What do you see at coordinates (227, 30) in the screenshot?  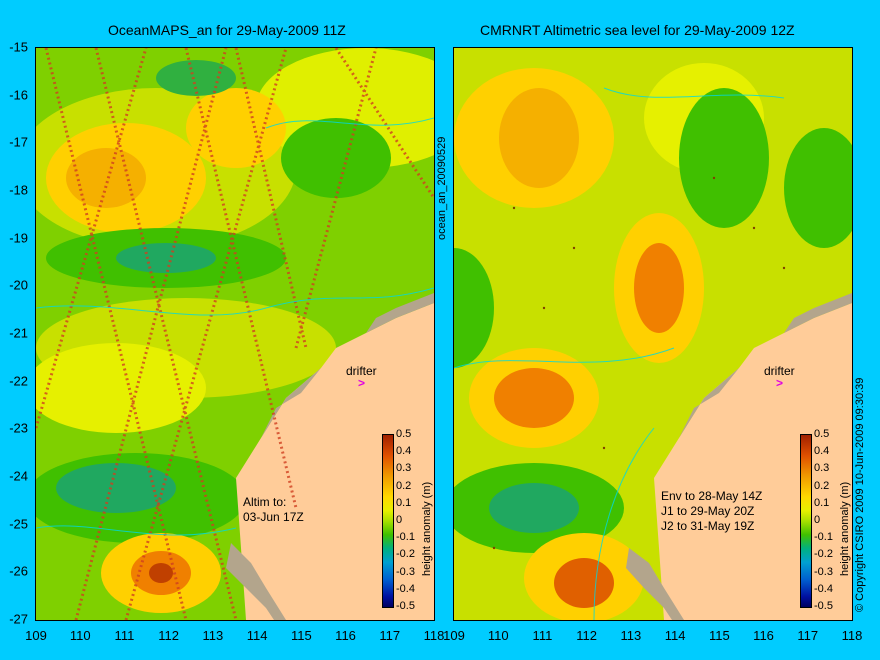 I see `left-map-title: OceanMAPS_an for 29-May-2009 11Z` at bounding box center [227, 30].